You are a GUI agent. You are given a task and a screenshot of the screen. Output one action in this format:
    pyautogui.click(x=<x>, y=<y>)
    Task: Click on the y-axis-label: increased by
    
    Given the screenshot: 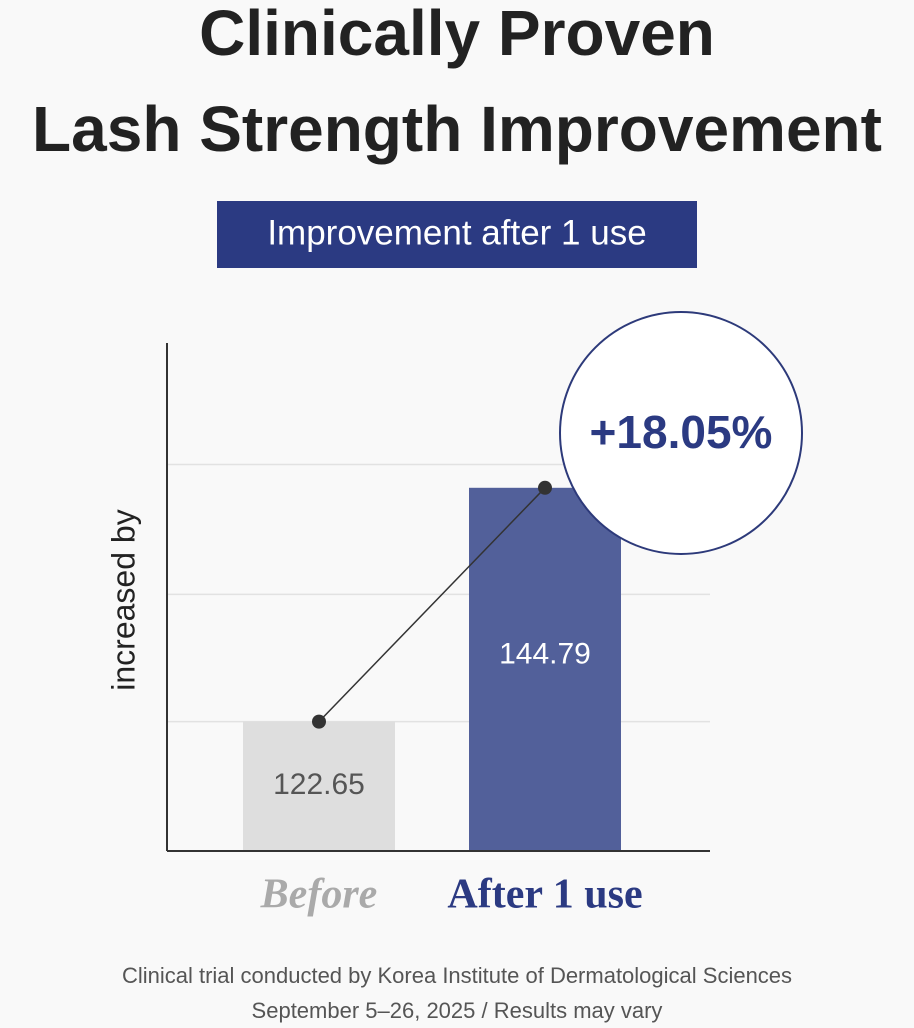 What is the action you would take?
    pyautogui.click(x=123, y=599)
    